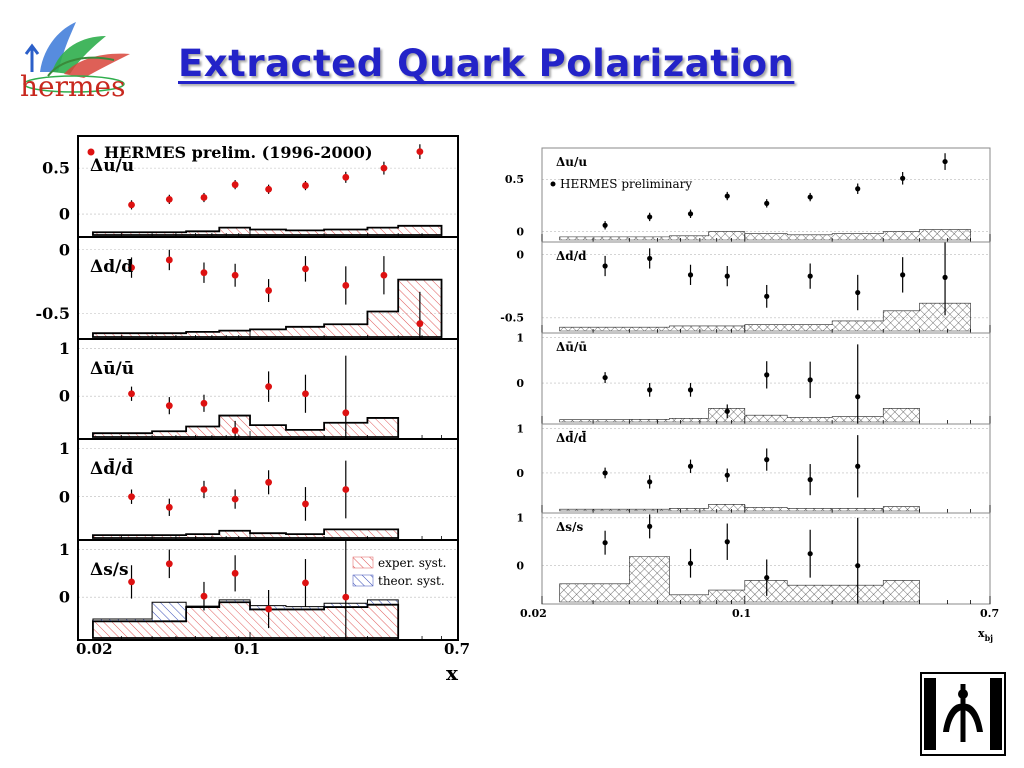 Image resolution: width=1024 pixels, height=768 pixels. I want to click on left-xtick-label: 0.7, so click(457, 649).